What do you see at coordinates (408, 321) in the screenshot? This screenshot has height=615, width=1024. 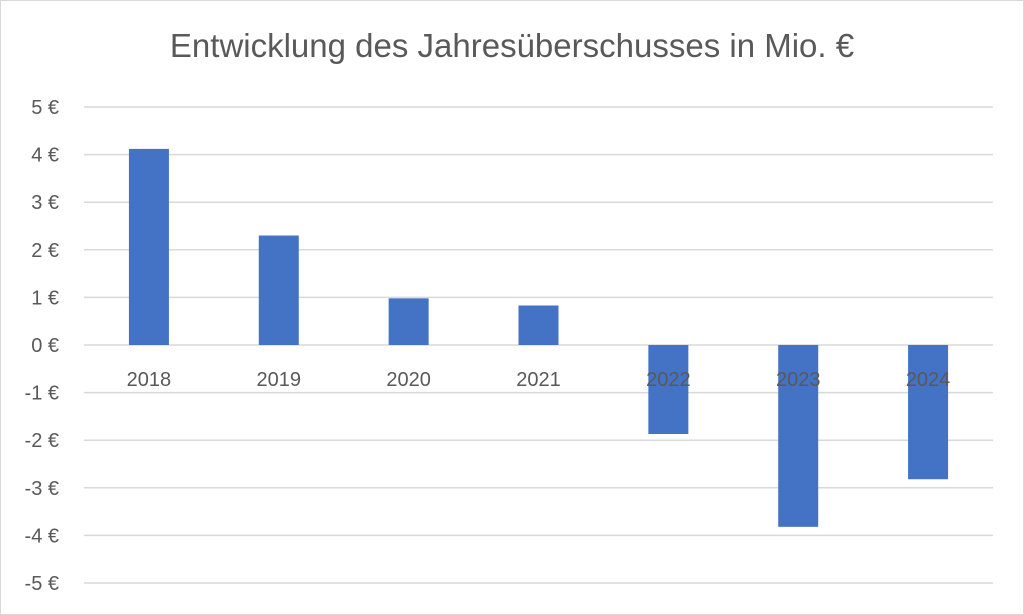 I see `bar-2020` at bounding box center [408, 321].